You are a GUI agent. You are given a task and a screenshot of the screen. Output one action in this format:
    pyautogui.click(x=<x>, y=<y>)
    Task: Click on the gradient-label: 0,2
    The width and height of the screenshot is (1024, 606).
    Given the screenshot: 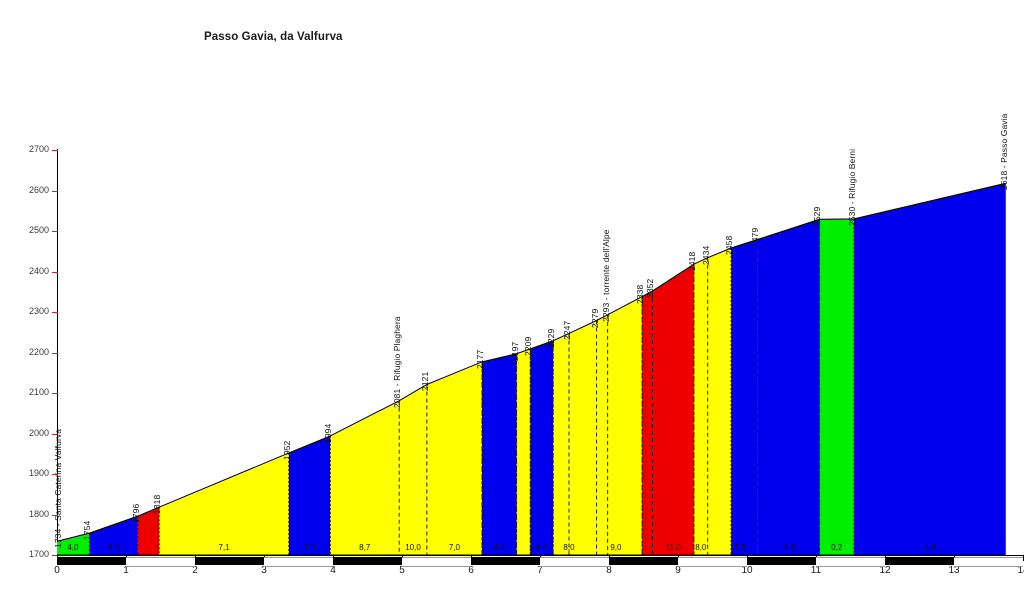 What is the action you would take?
    pyautogui.click(x=837, y=547)
    